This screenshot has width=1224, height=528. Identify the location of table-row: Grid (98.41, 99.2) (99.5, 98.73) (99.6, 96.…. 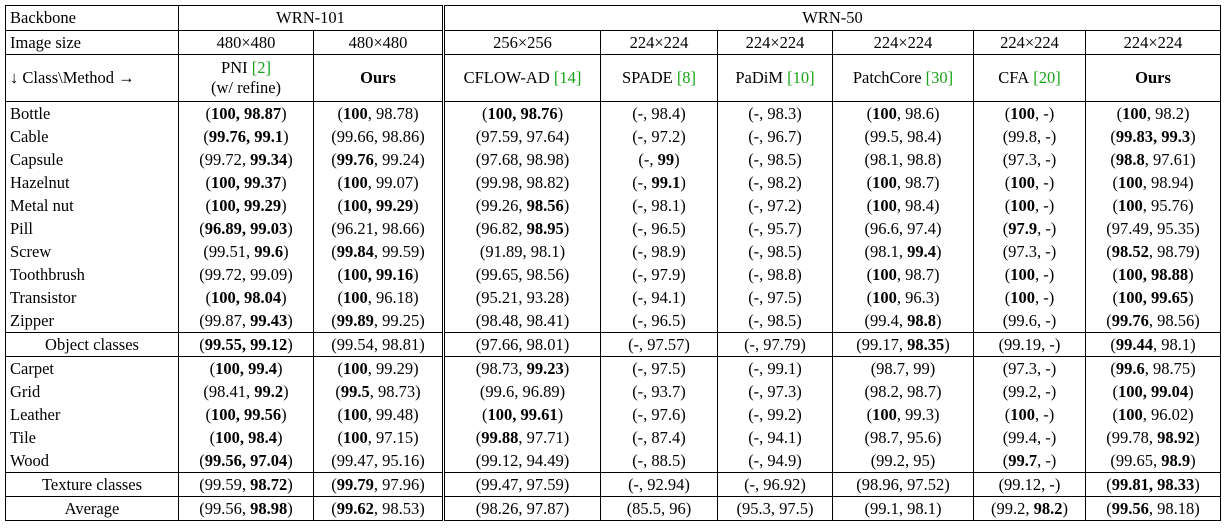
(613, 391).